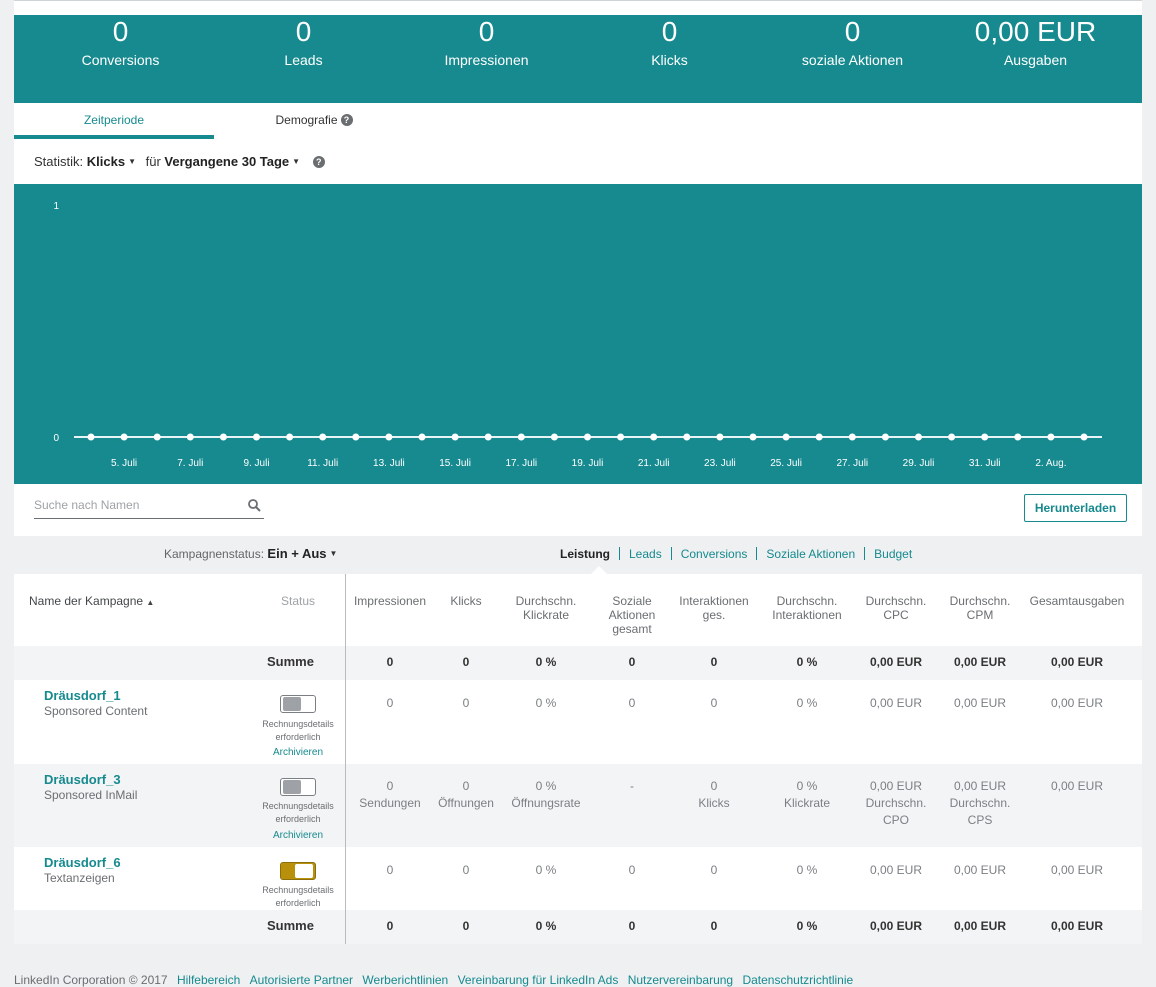  Describe the element at coordinates (390, 601) in the screenshot. I see `col-header-impressionen: Impressionen` at that location.